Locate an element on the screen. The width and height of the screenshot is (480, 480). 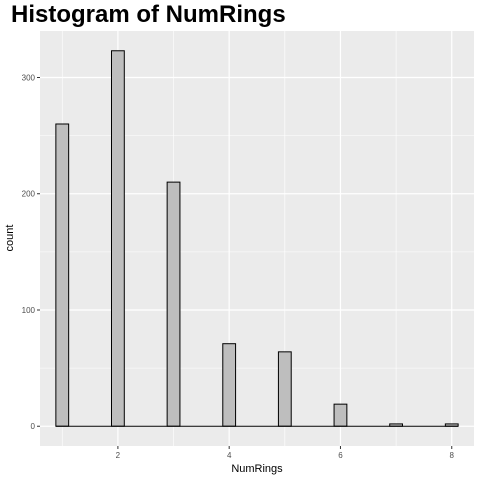
x-axis-title: NumRings is located at coordinates (257, 469).